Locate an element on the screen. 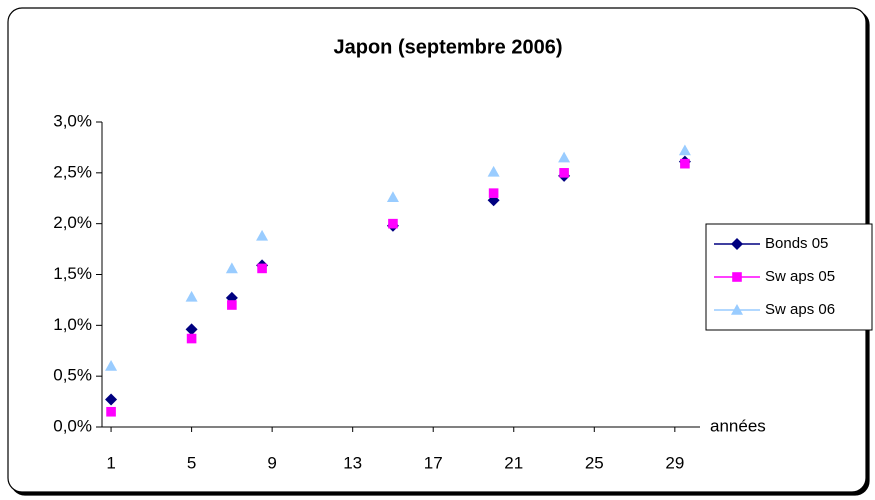 Image resolution: width=875 pixels, height=500 pixels. legend-label: Sw aps 05 is located at coordinates (800, 276).